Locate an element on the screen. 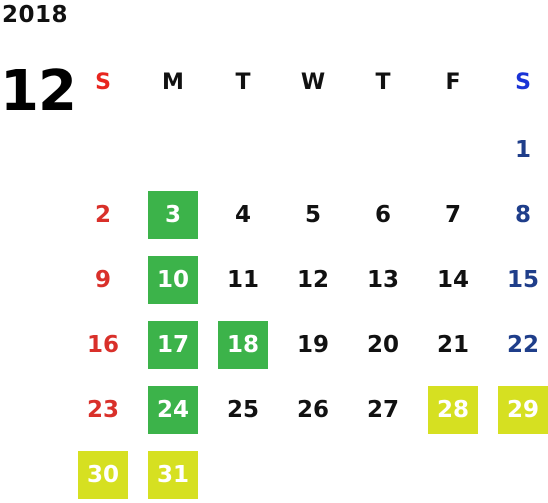 The image size is (548, 503). day-cell: 21 is located at coordinates (453, 345).